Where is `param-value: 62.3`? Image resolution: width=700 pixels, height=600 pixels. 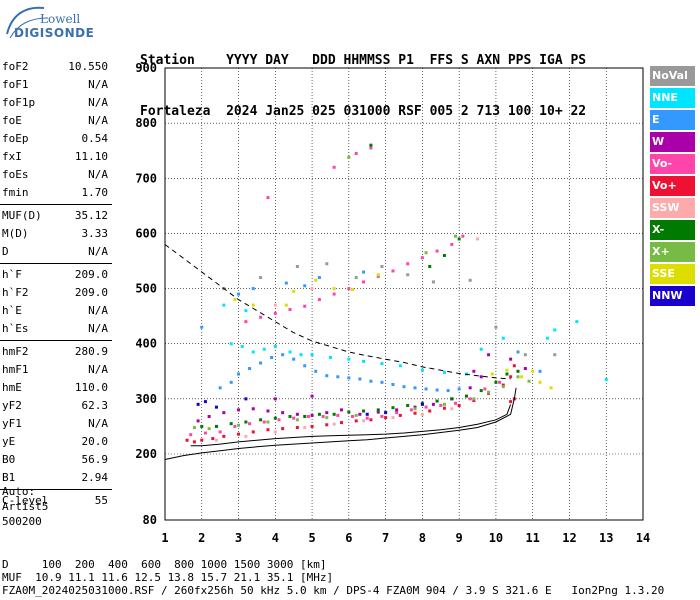
param-value: 62.3 is located at coordinates (95, 405).